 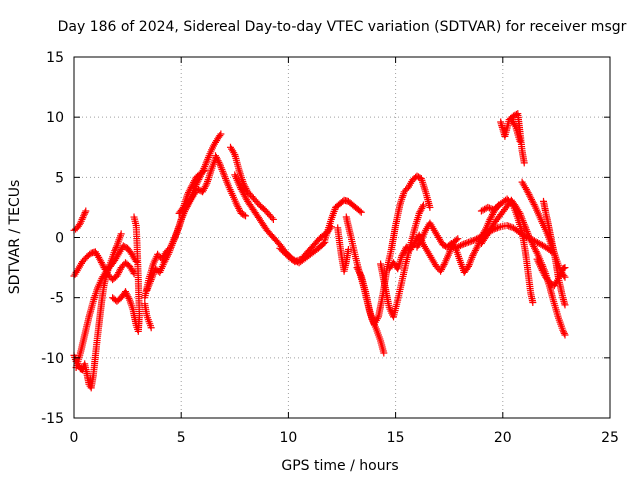 What do you see at coordinates (74, 438) in the screenshot?
I see `x-tick-label: 0` at bounding box center [74, 438].